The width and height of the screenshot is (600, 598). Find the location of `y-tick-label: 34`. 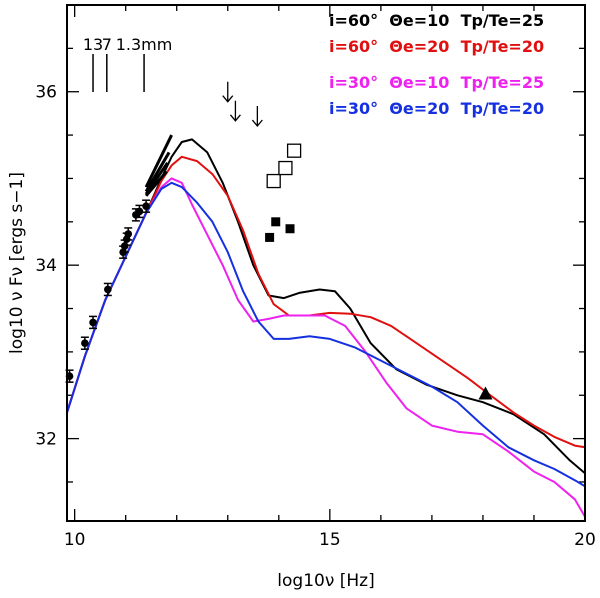

y-tick-label: 34 is located at coordinates (46, 266).